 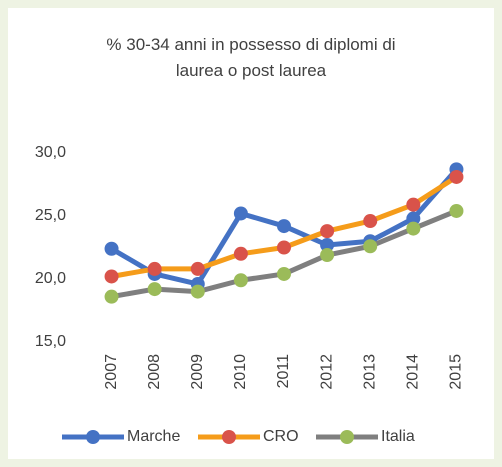 I want to click on legend-label: CRO, so click(x=281, y=436).